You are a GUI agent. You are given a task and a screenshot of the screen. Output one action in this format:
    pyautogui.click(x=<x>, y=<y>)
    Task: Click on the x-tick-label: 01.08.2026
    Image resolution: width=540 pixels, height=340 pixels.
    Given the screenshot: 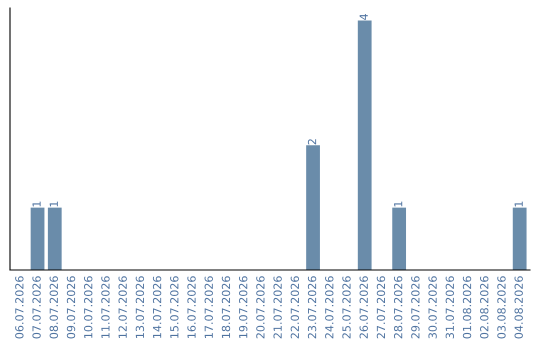 What is the action you would take?
    pyautogui.click(x=467, y=307)
    